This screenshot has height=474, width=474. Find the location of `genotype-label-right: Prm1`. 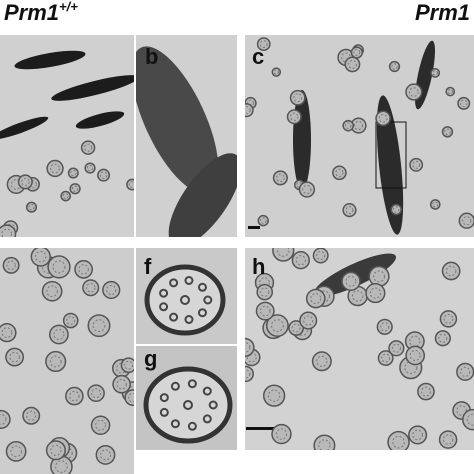

genotype-label-right: Prm1 is located at coordinates (442, 12).